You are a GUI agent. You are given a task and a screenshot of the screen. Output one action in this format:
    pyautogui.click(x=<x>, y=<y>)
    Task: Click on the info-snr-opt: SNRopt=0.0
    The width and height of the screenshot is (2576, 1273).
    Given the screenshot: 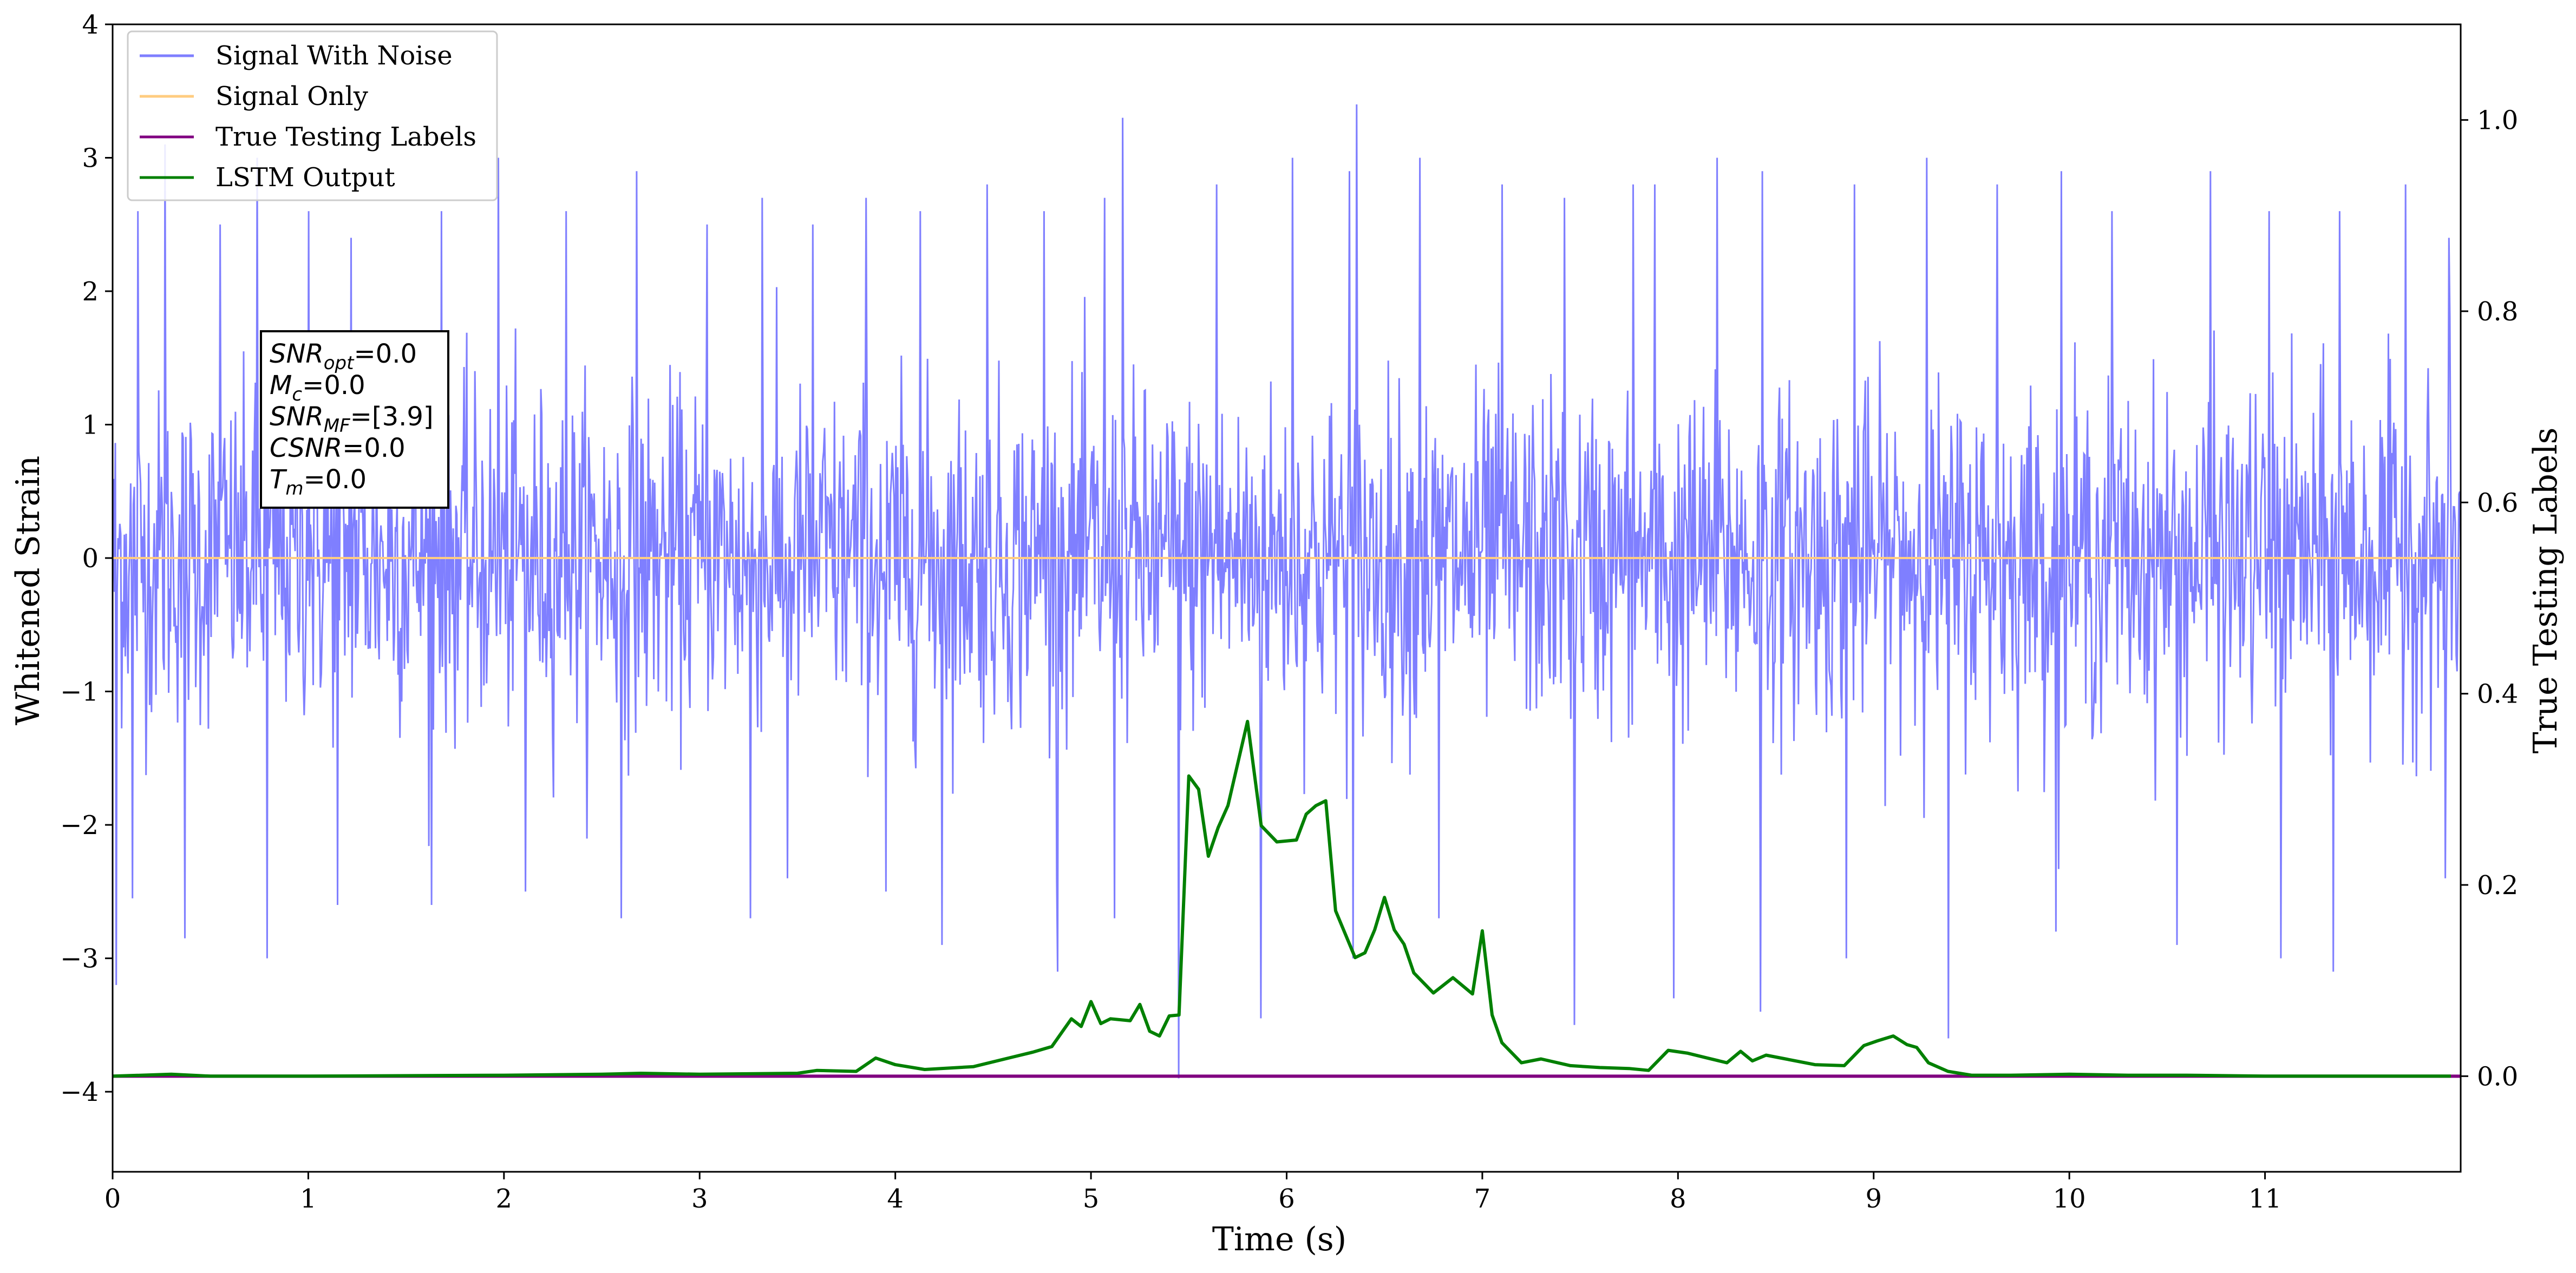 What is the action you would take?
    pyautogui.click(x=344, y=356)
    